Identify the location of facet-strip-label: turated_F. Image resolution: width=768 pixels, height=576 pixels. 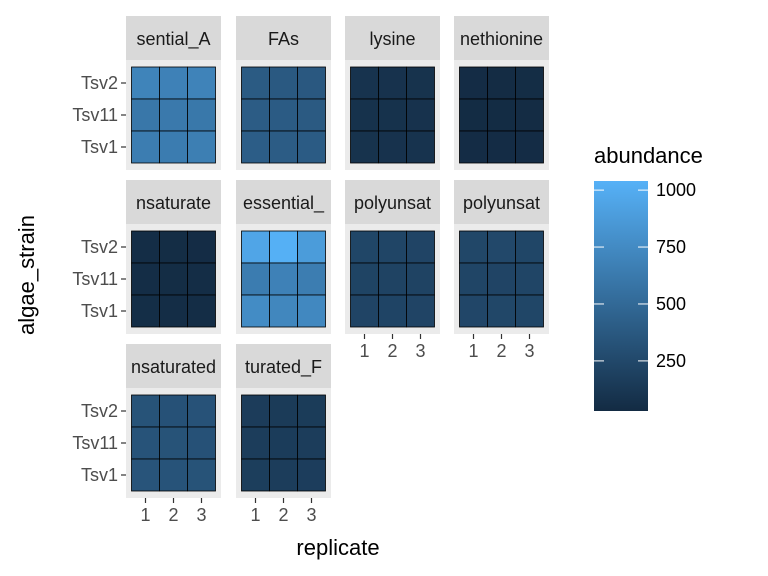
(283, 367).